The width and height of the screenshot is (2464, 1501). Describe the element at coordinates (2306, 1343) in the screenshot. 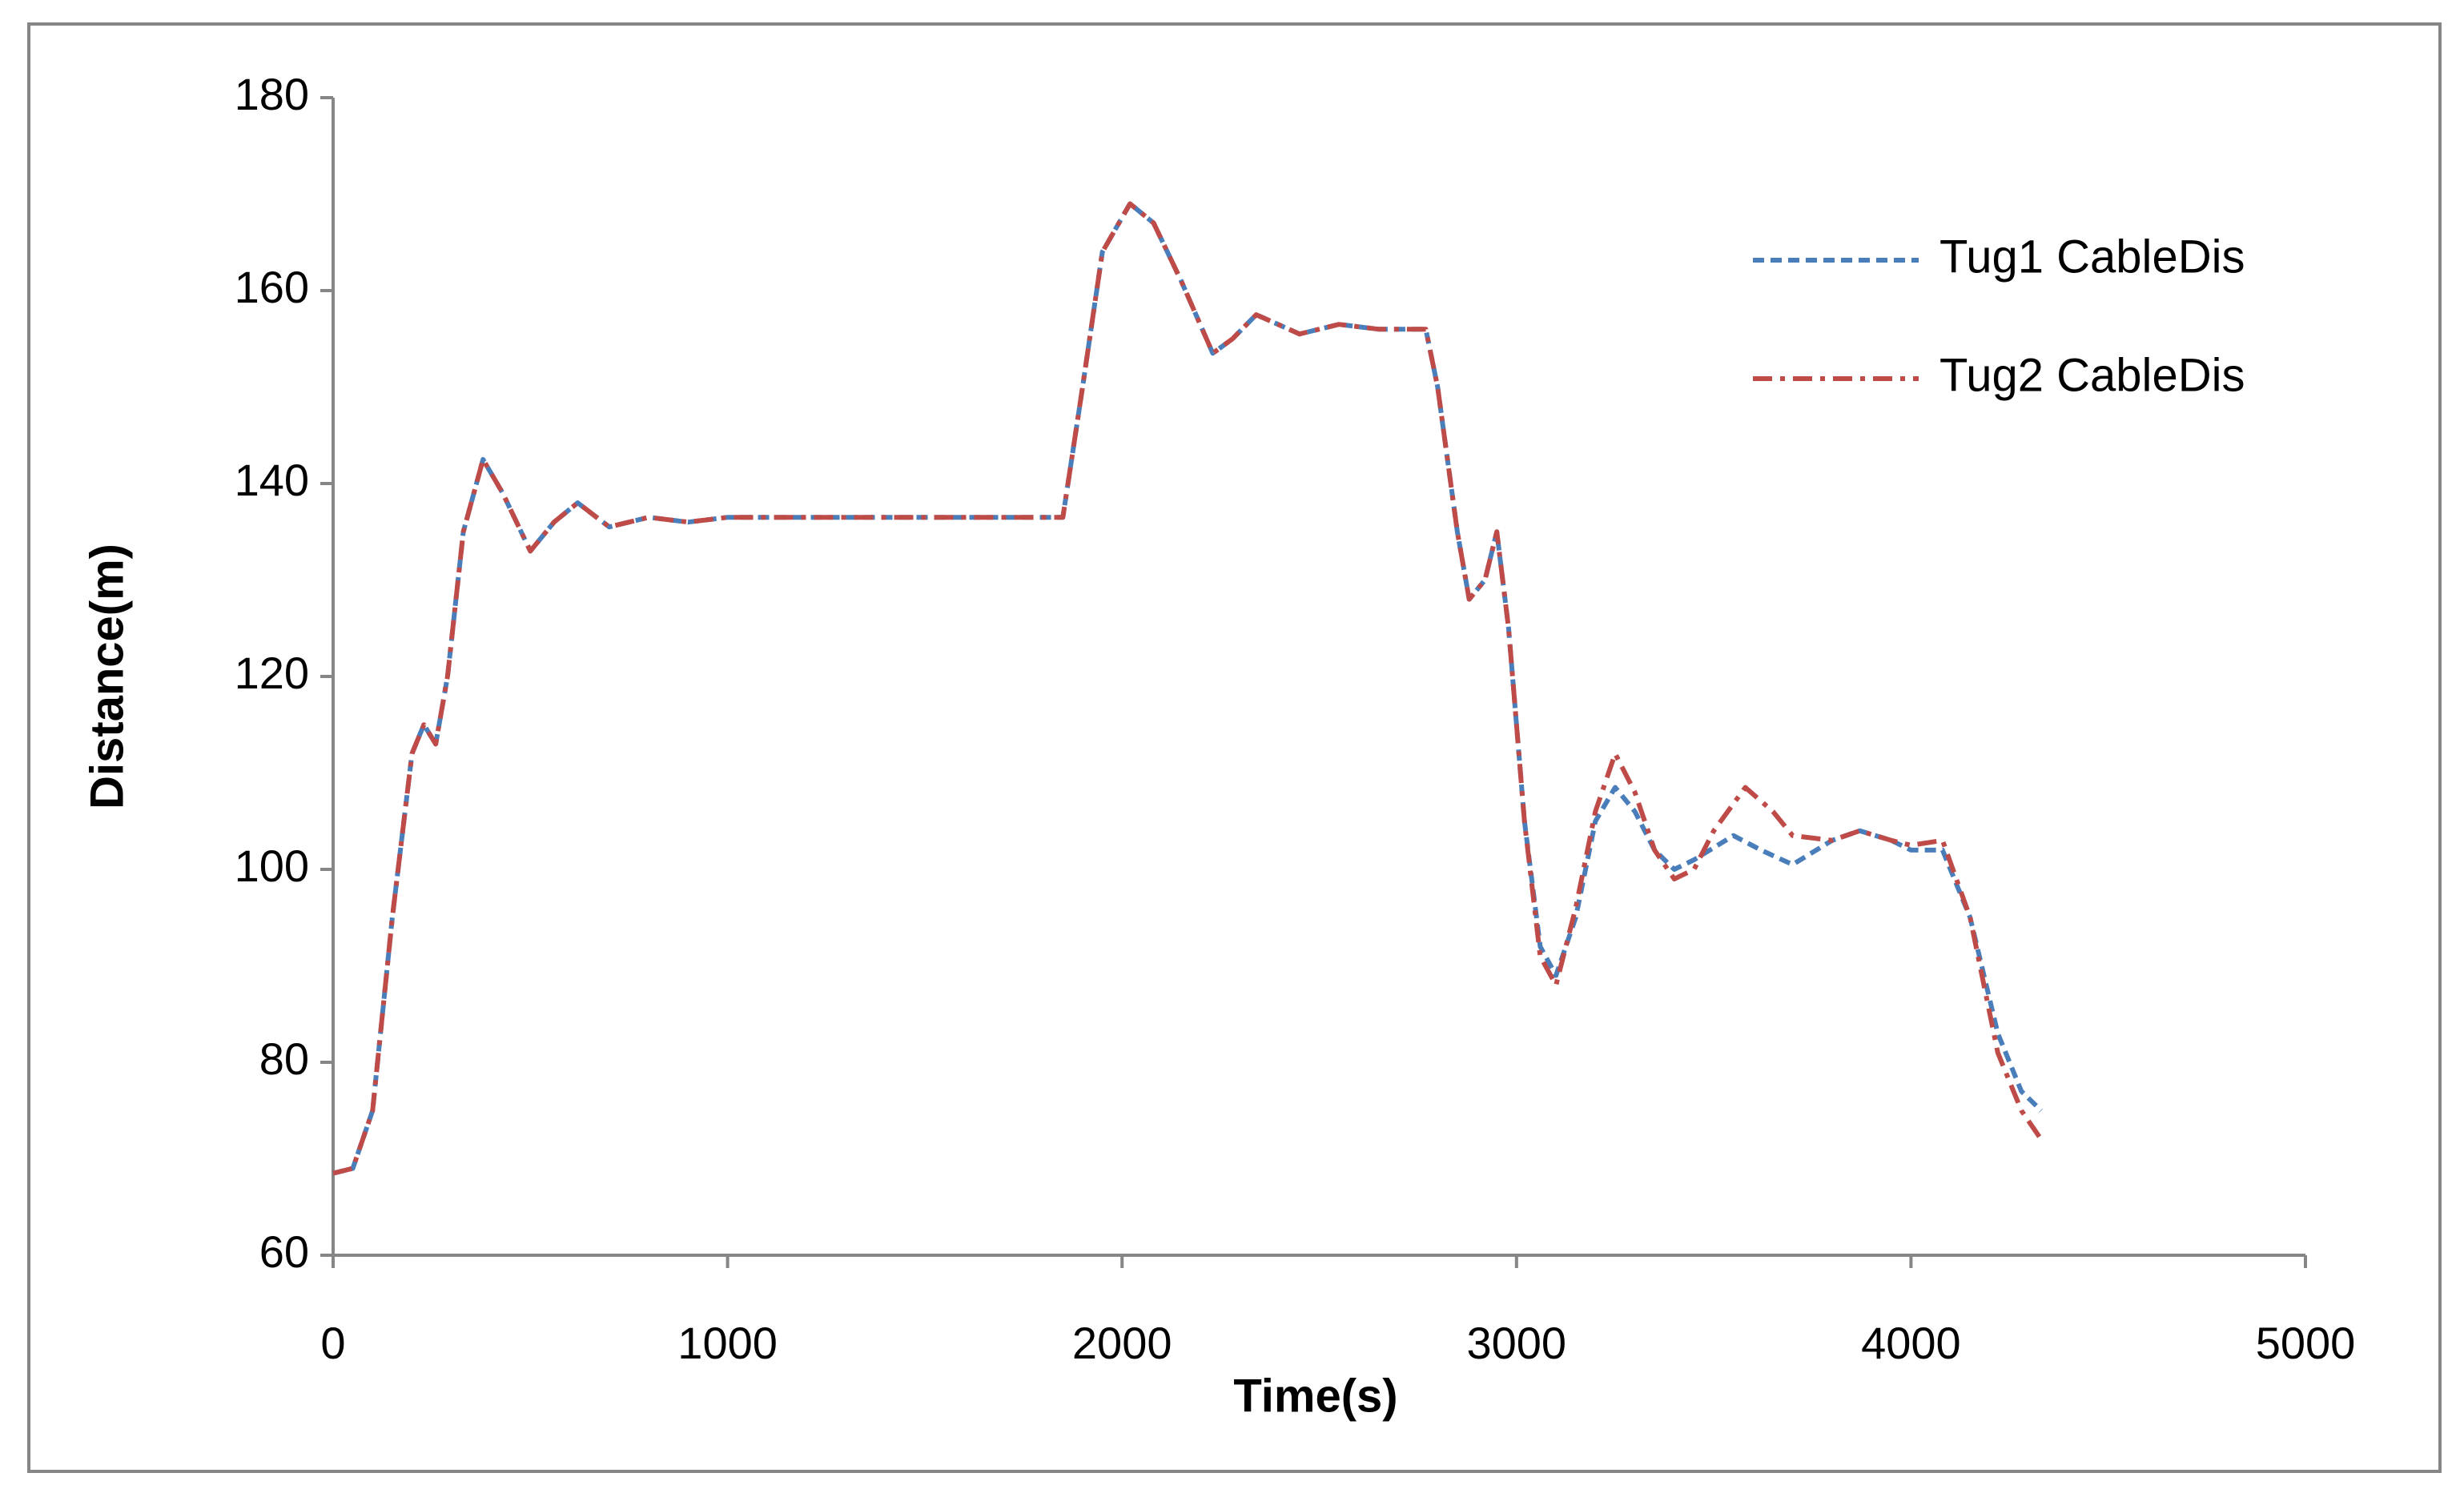

I see `x-tick-label: 5000` at that location.